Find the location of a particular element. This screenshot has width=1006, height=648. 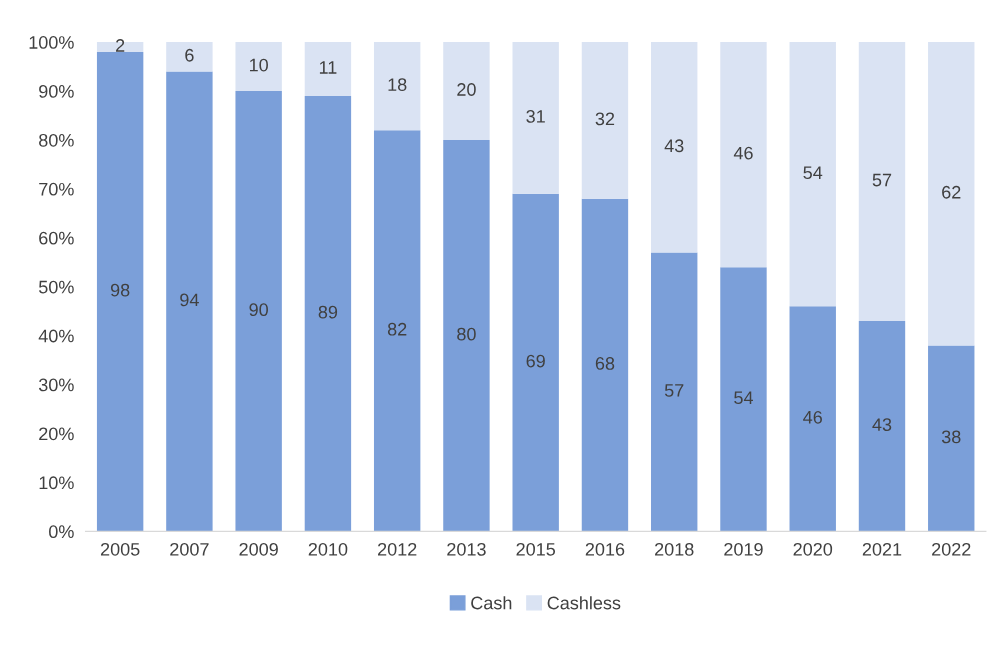

y-tick-label: 100% is located at coordinates (51, 42).